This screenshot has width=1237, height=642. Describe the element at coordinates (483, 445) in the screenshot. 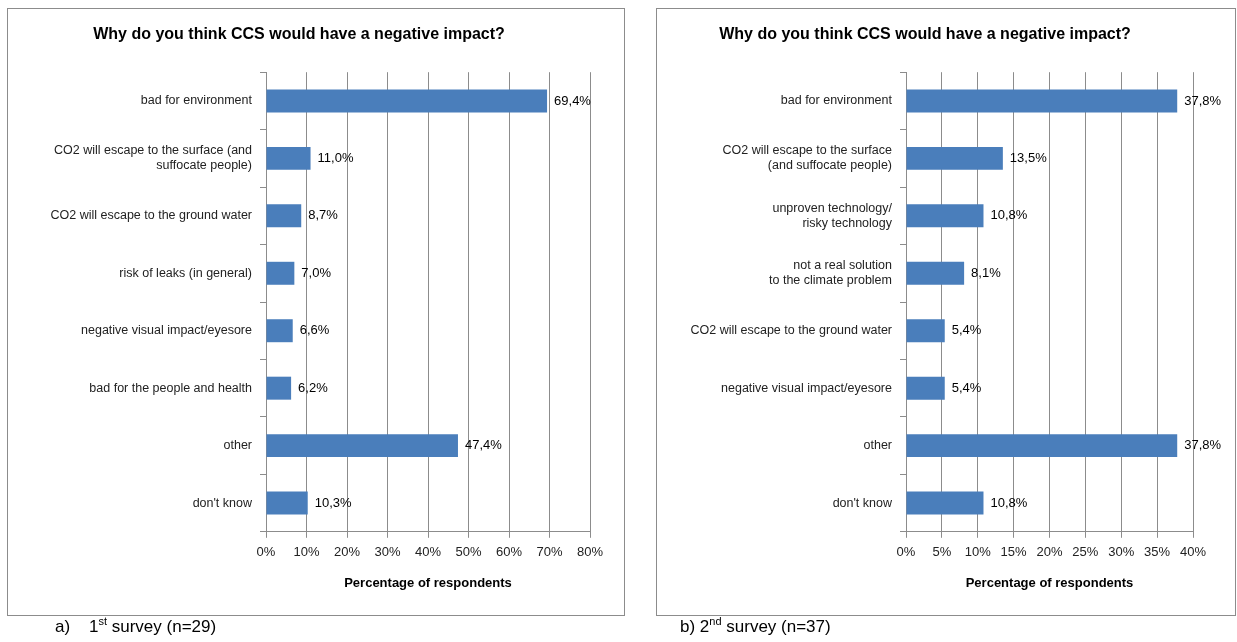

I see `data-label: 47,4%` at that location.